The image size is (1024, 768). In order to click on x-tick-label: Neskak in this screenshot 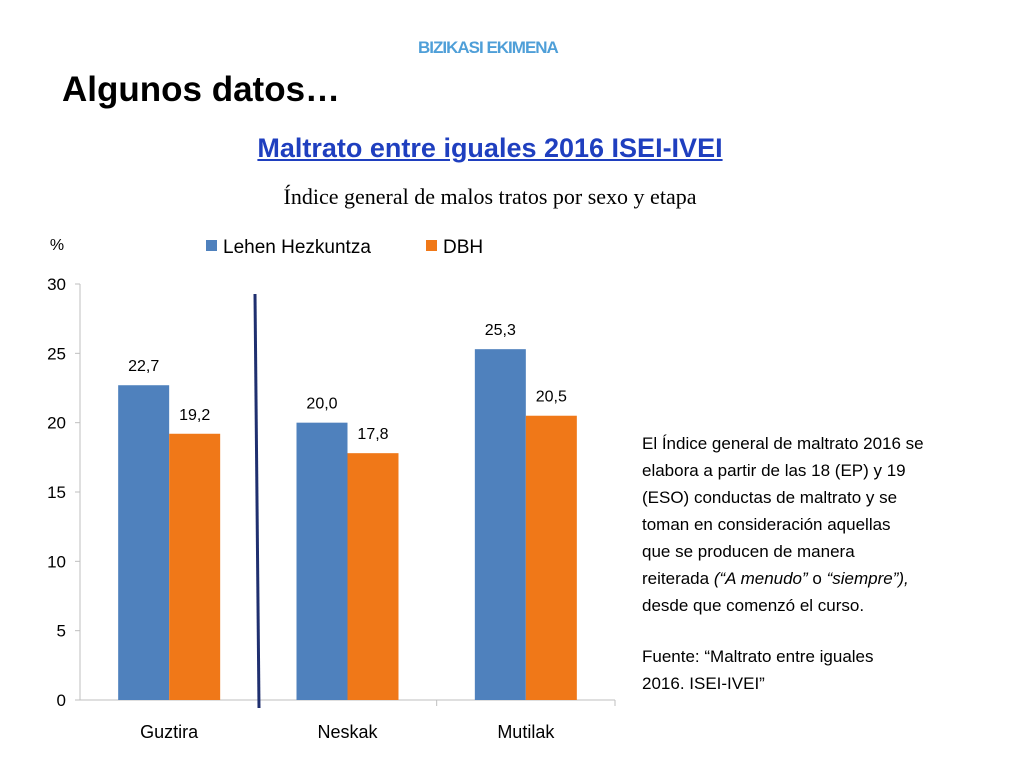, I will do `click(347, 732)`.